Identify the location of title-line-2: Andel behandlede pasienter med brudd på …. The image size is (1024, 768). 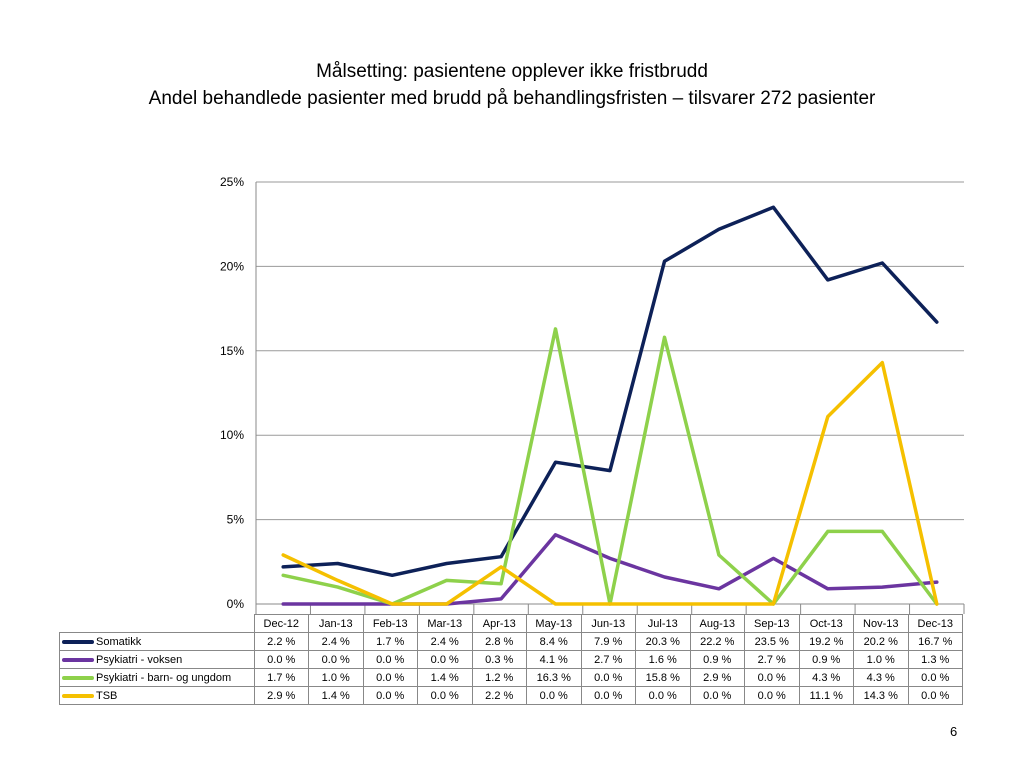
(512, 98).